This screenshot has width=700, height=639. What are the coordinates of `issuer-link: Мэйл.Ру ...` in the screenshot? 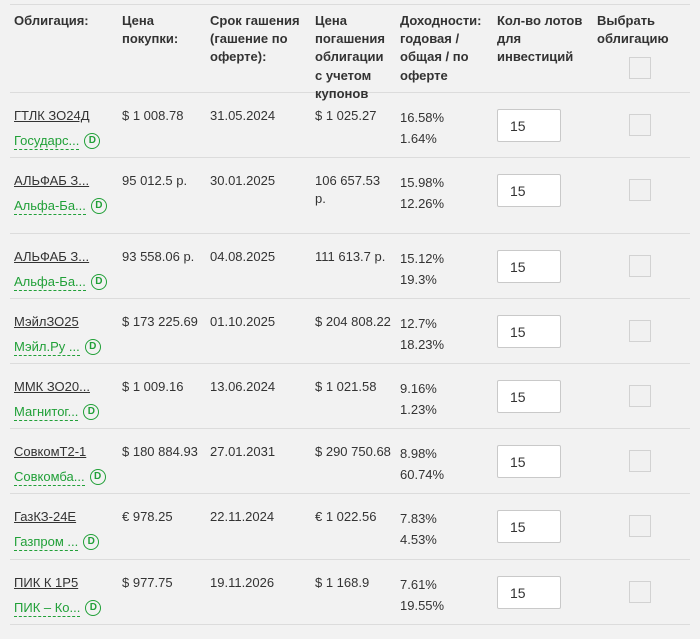 It's located at (47, 347).